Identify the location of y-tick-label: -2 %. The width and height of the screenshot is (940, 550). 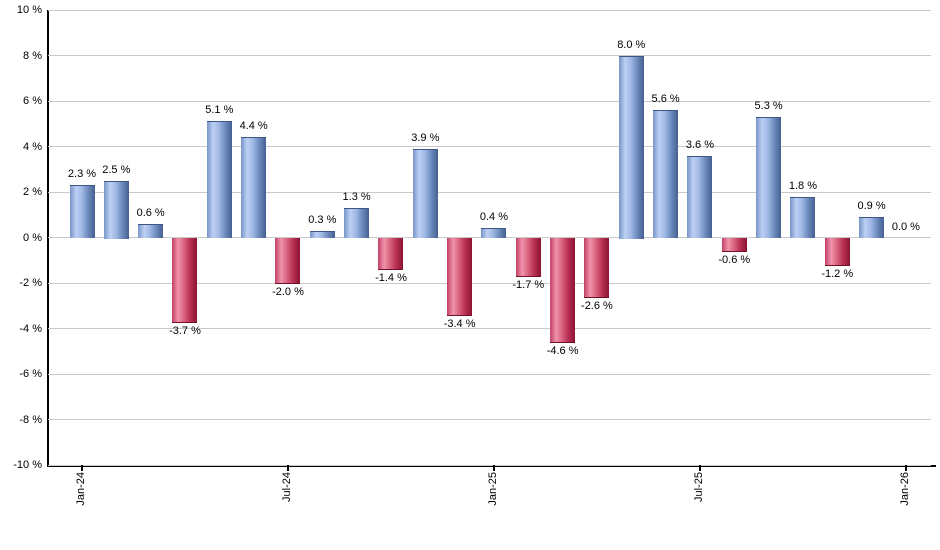
(30, 283).